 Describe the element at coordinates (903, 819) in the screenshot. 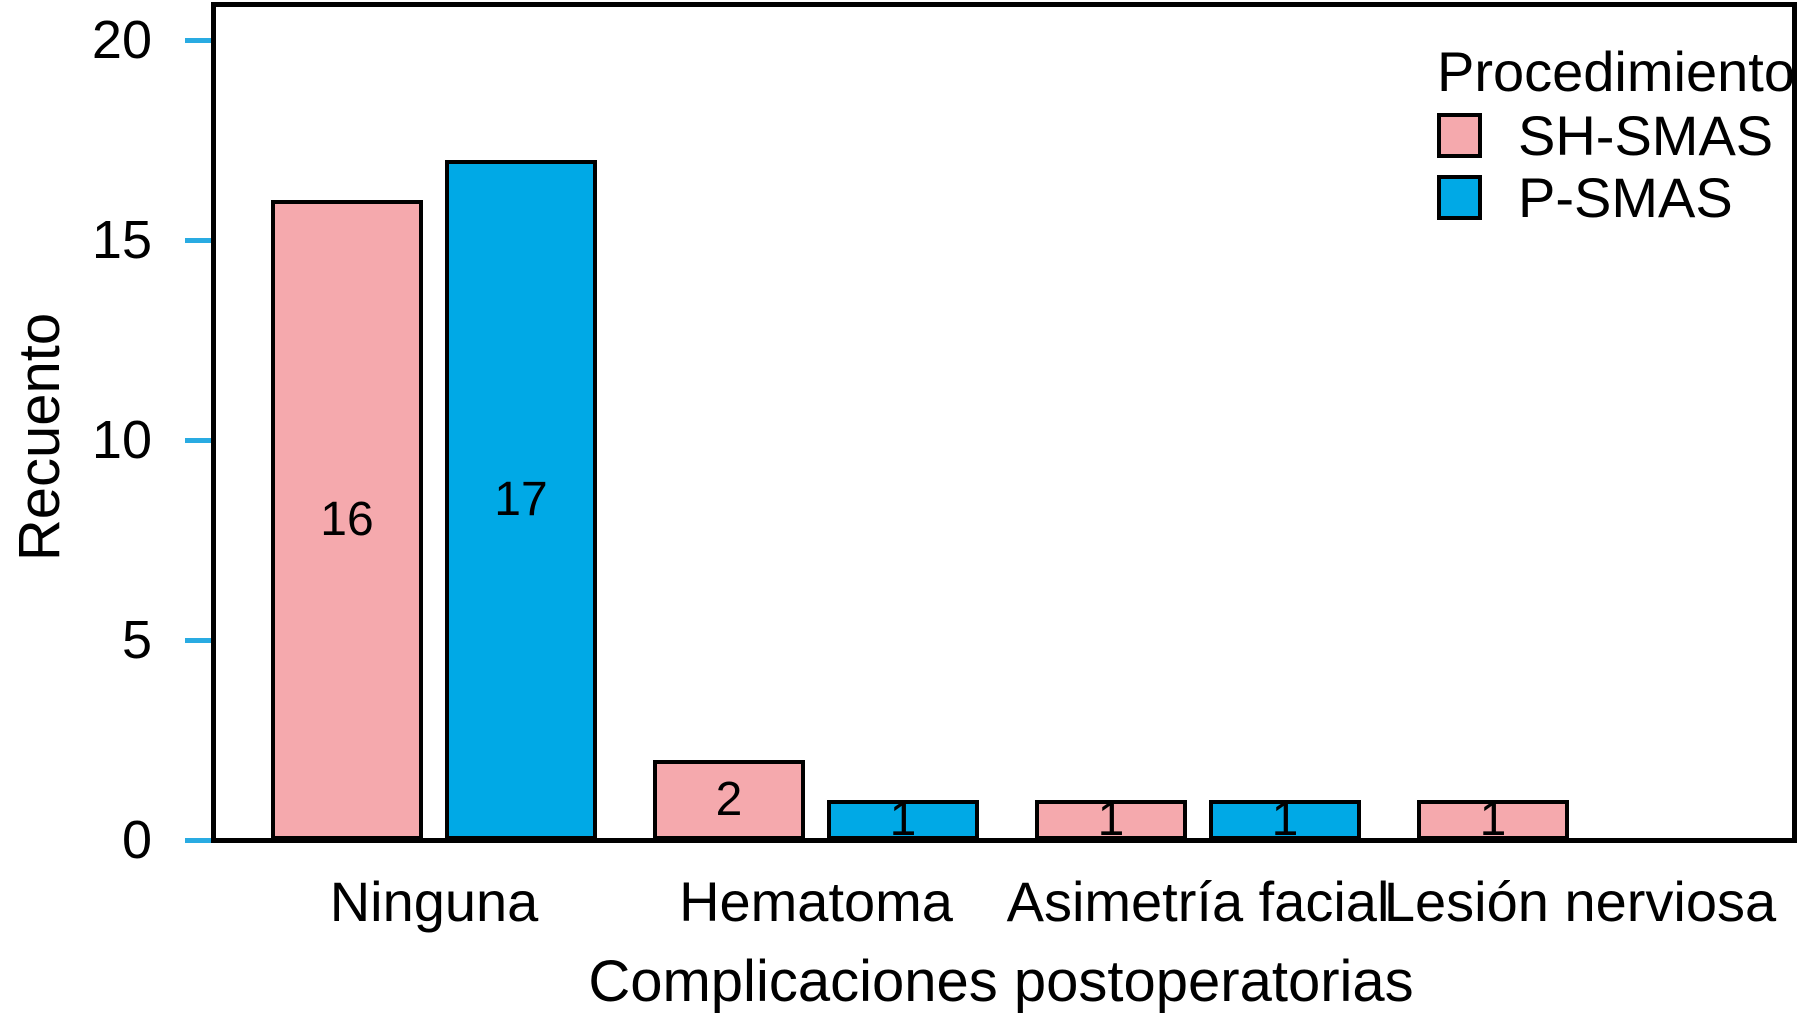

I see `bar-value-label-hematoma-p-smas: 1` at that location.